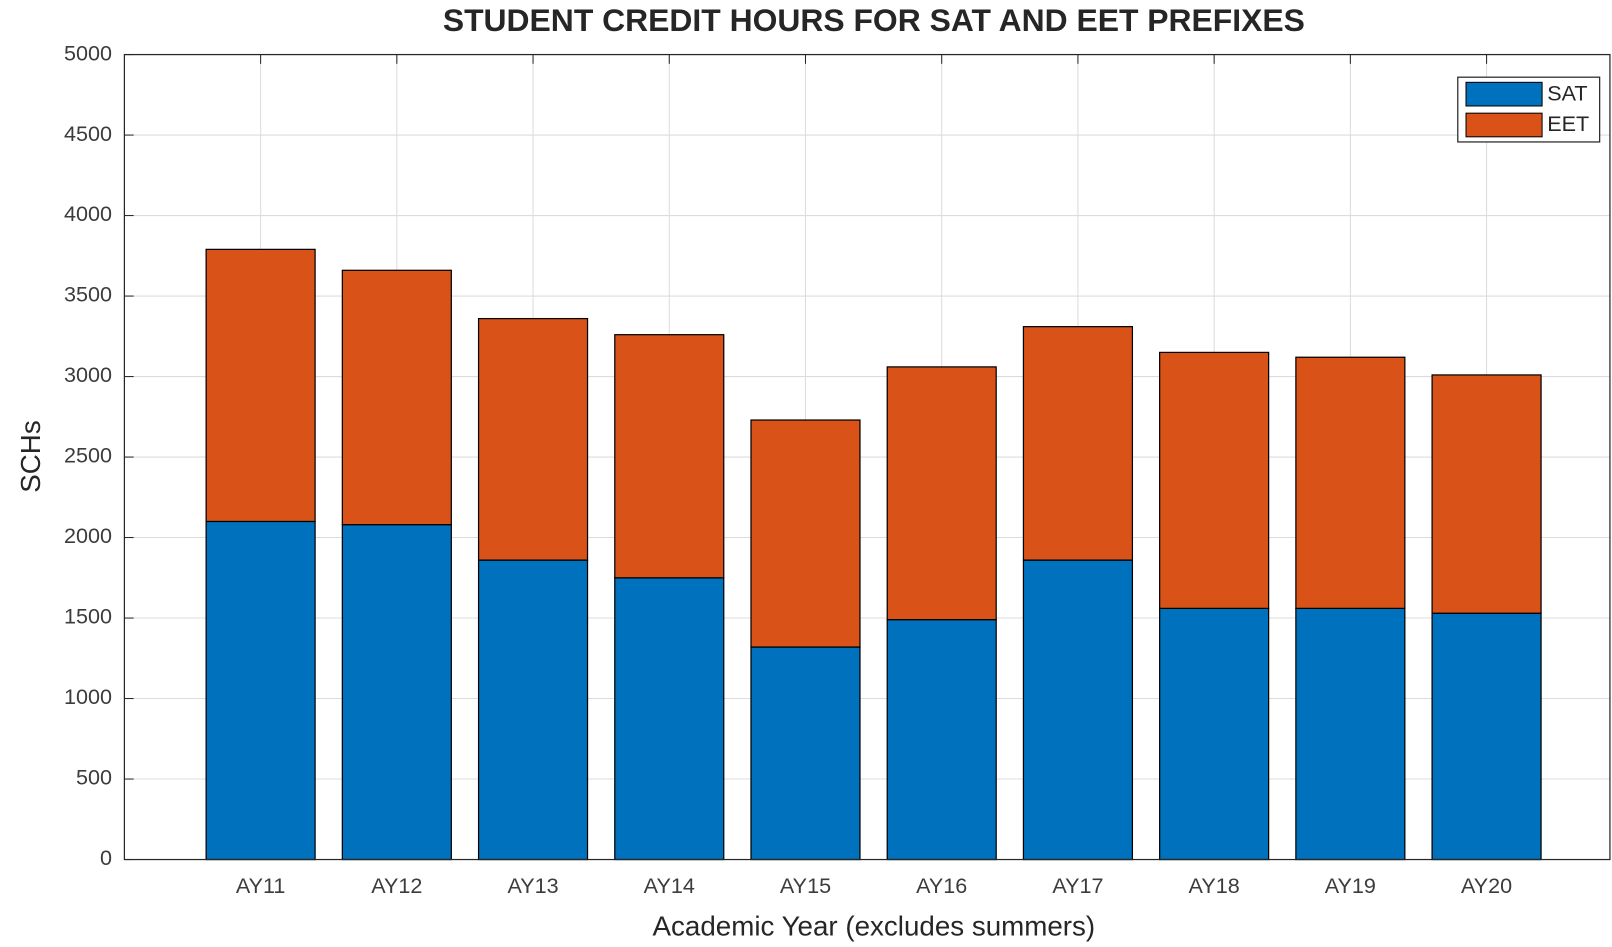  Describe the element at coordinates (669, 885) in the screenshot. I see `x-tick-label: AY14` at that location.